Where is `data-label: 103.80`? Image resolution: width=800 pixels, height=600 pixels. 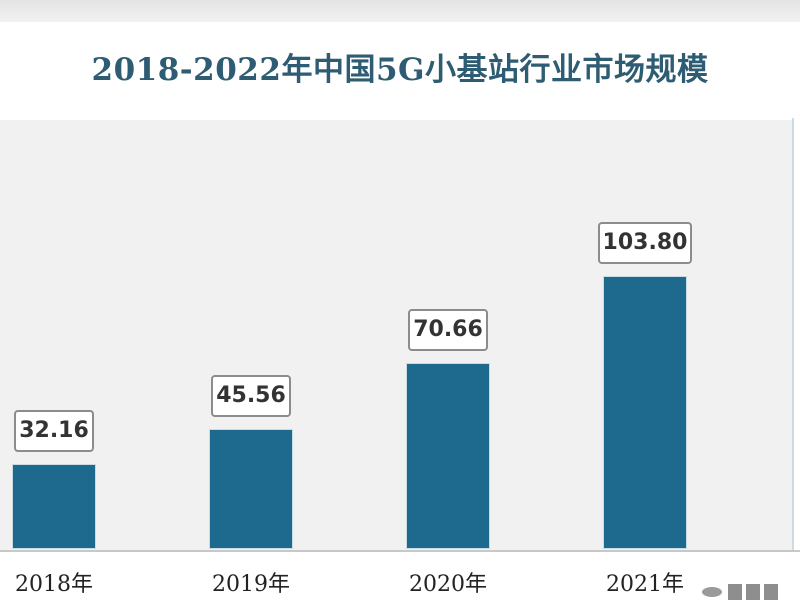
data-label: 103.80 is located at coordinates (645, 243).